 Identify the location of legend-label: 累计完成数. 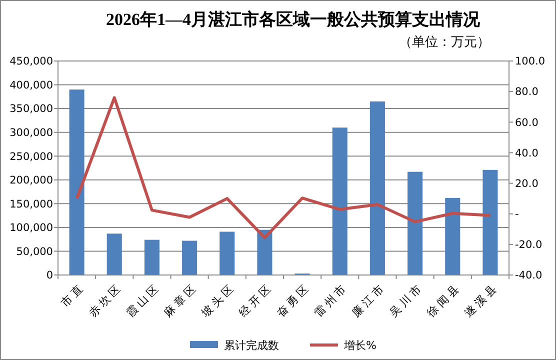
(251, 345).